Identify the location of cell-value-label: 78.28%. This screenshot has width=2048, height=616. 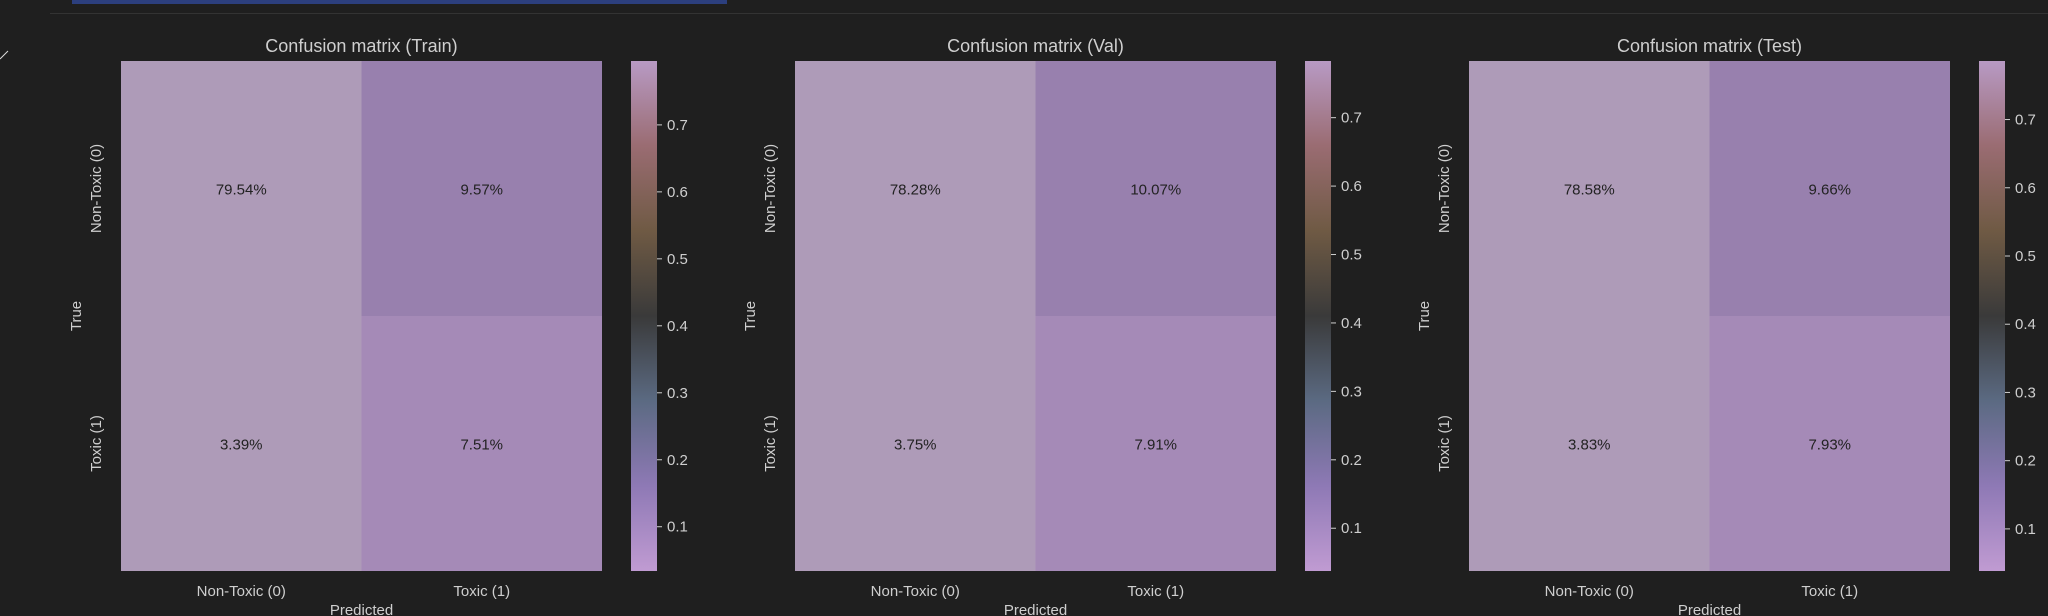
(915, 190).